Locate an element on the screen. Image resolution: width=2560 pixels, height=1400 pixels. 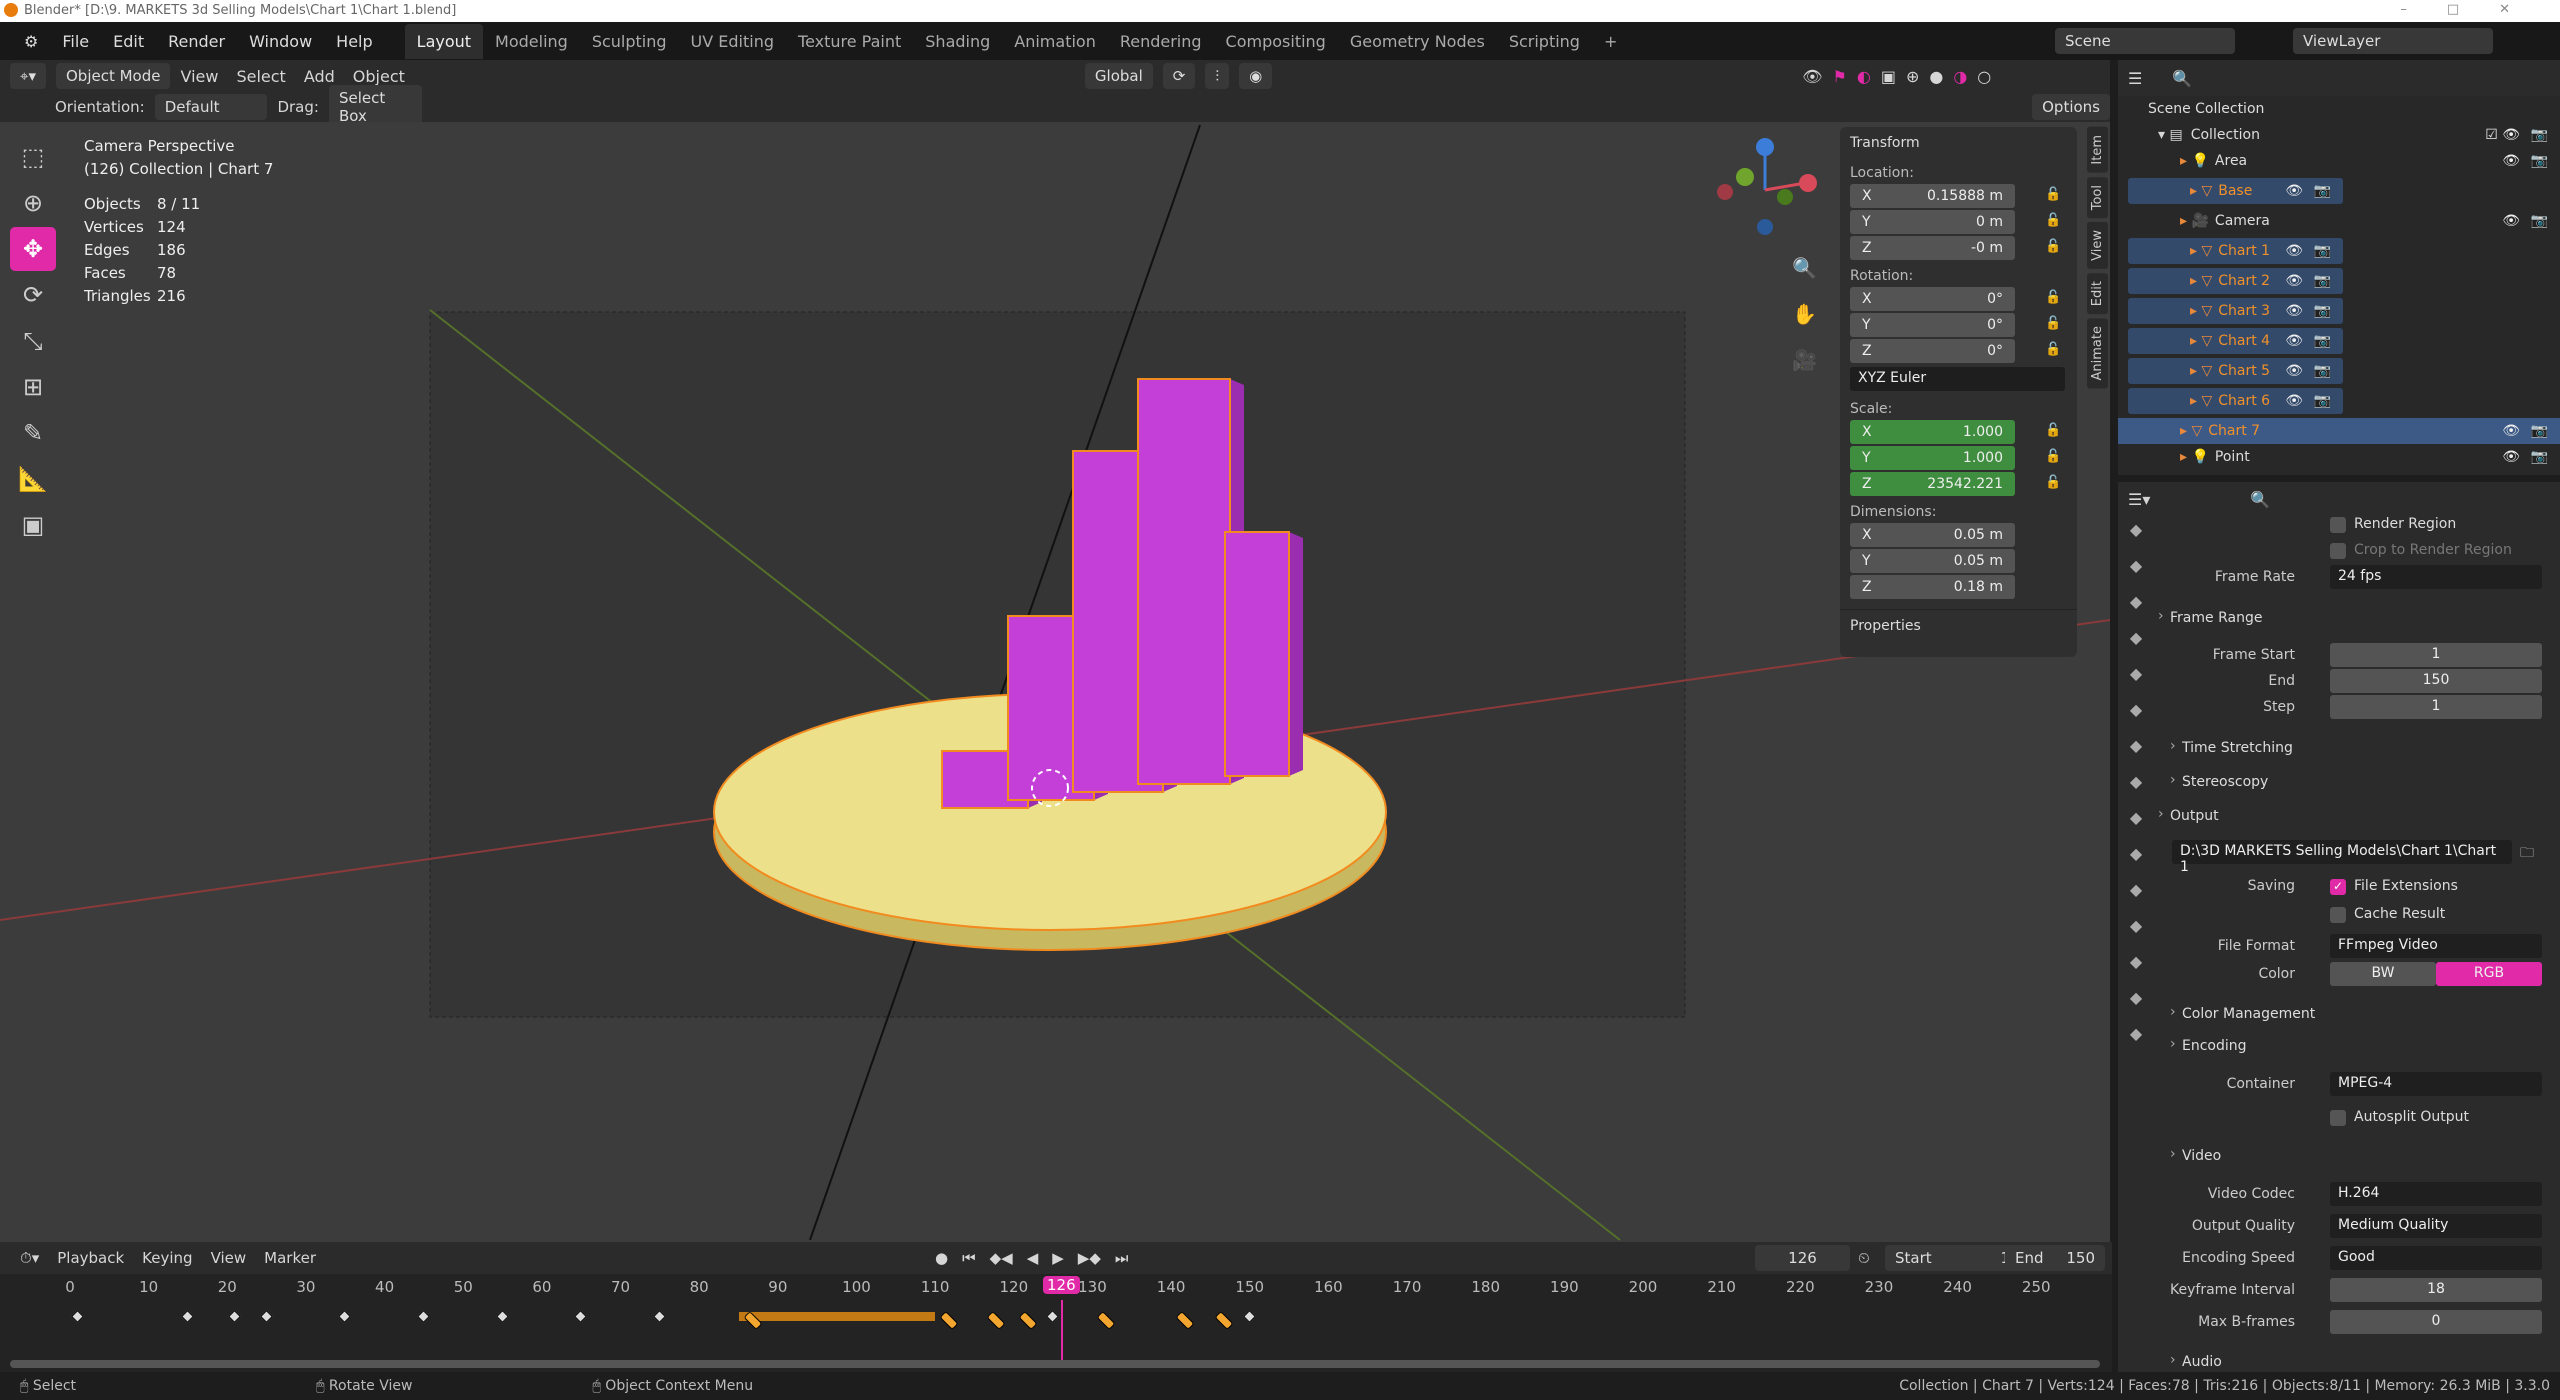
tab-geometry-nodes: Geometry Nodes is located at coordinates (1417, 41).